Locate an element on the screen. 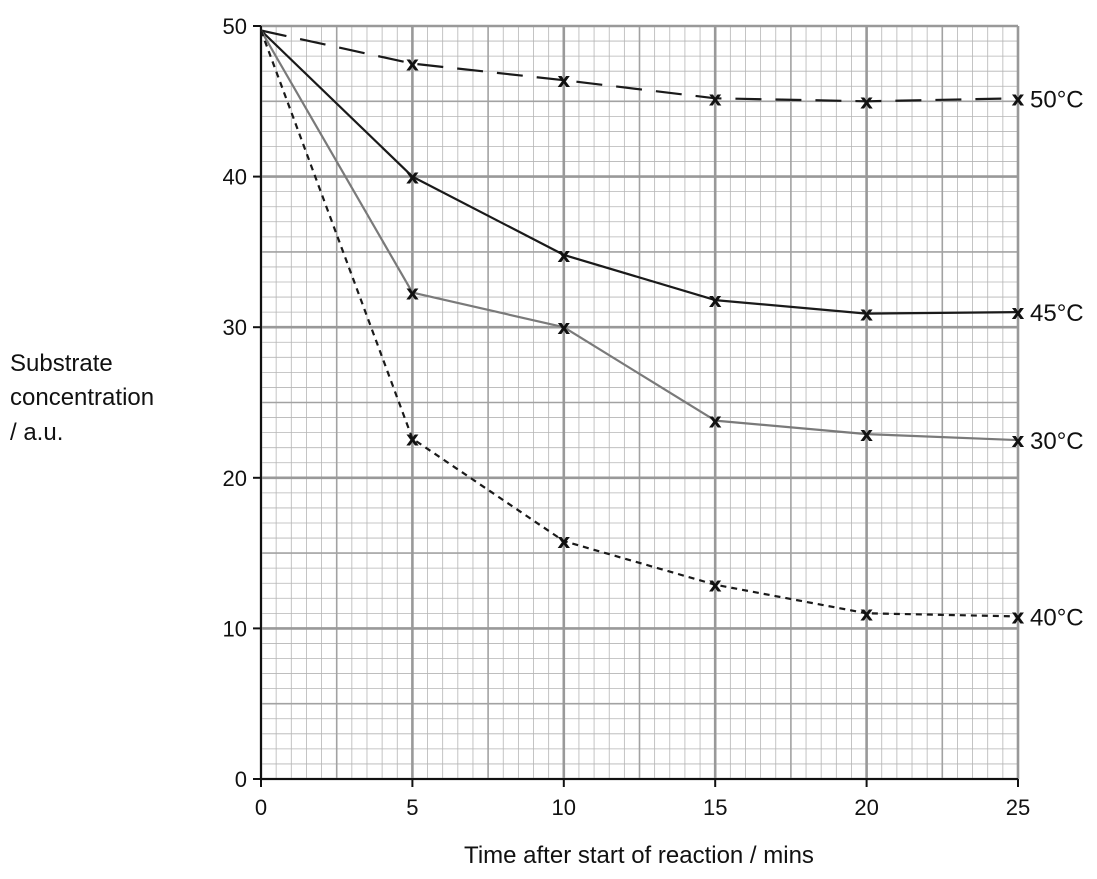  y-tick-label: 20 is located at coordinates (235, 478).